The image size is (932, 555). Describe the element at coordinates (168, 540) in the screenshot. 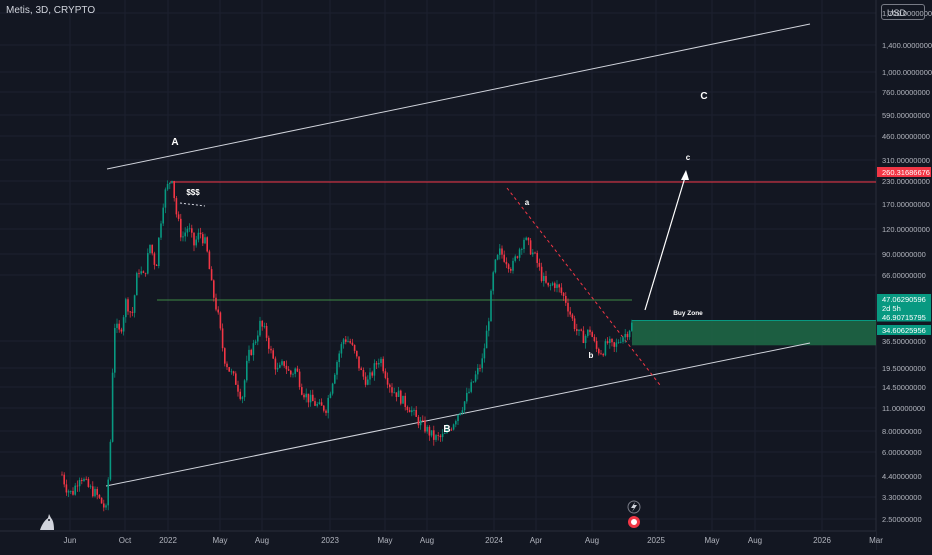

I see `time-tick-label: 2022` at that location.